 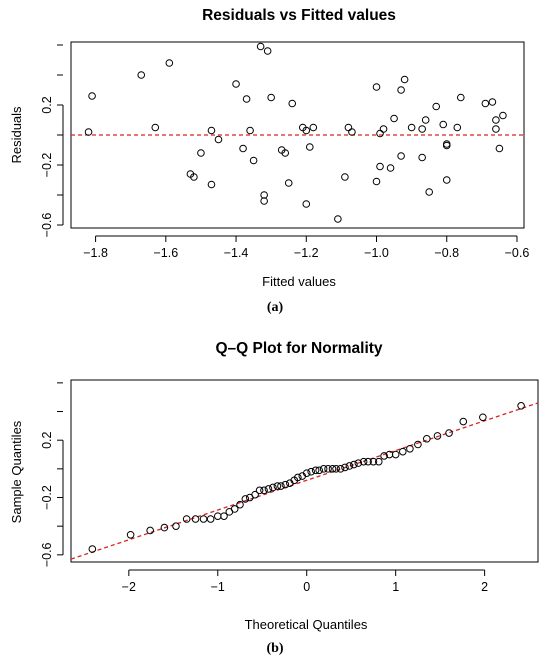 I want to click on chart-a-x-axis-label: Fitted values, so click(x=299, y=281).